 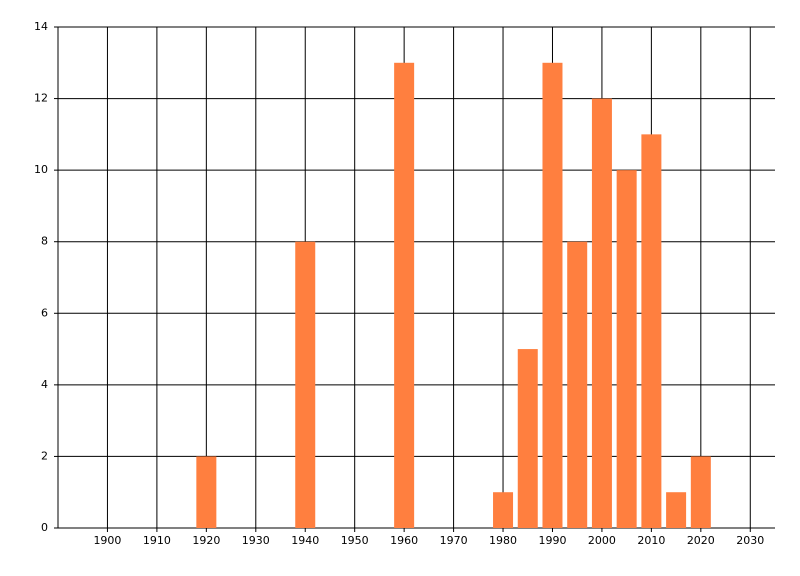 What do you see at coordinates (206, 540) in the screenshot?
I see `x-tick-label: 1920` at bounding box center [206, 540].